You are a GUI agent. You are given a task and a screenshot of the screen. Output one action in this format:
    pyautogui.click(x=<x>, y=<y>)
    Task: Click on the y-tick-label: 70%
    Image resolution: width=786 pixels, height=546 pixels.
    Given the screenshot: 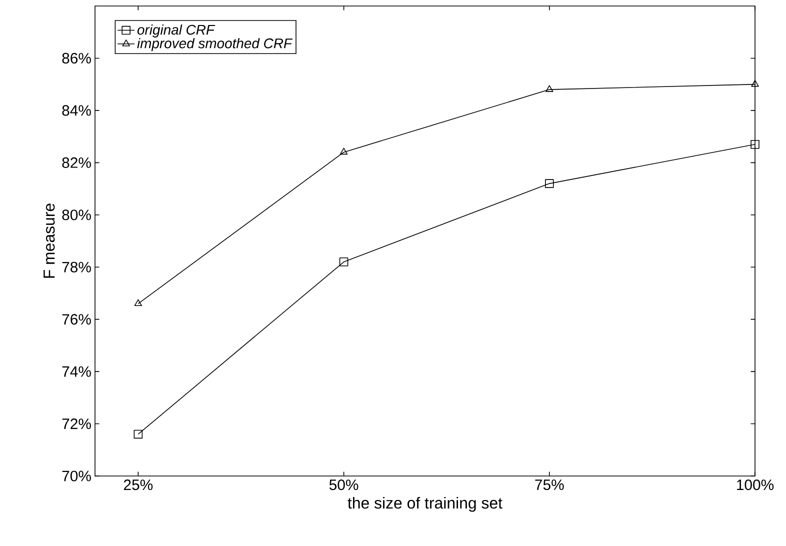 What is the action you would take?
    pyautogui.click(x=76, y=476)
    